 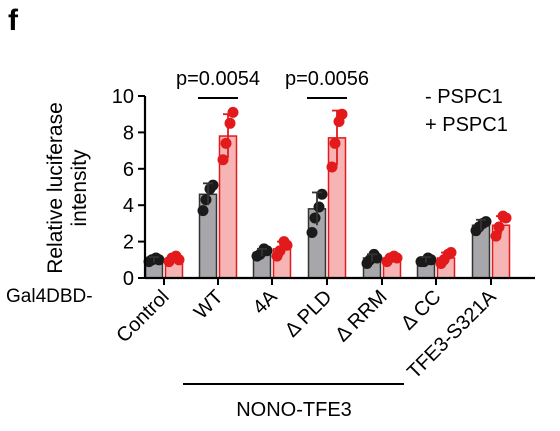 What do you see at coordinates (13, 20) in the screenshot?
I see `panel-letter: f` at bounding box center [13, 20].